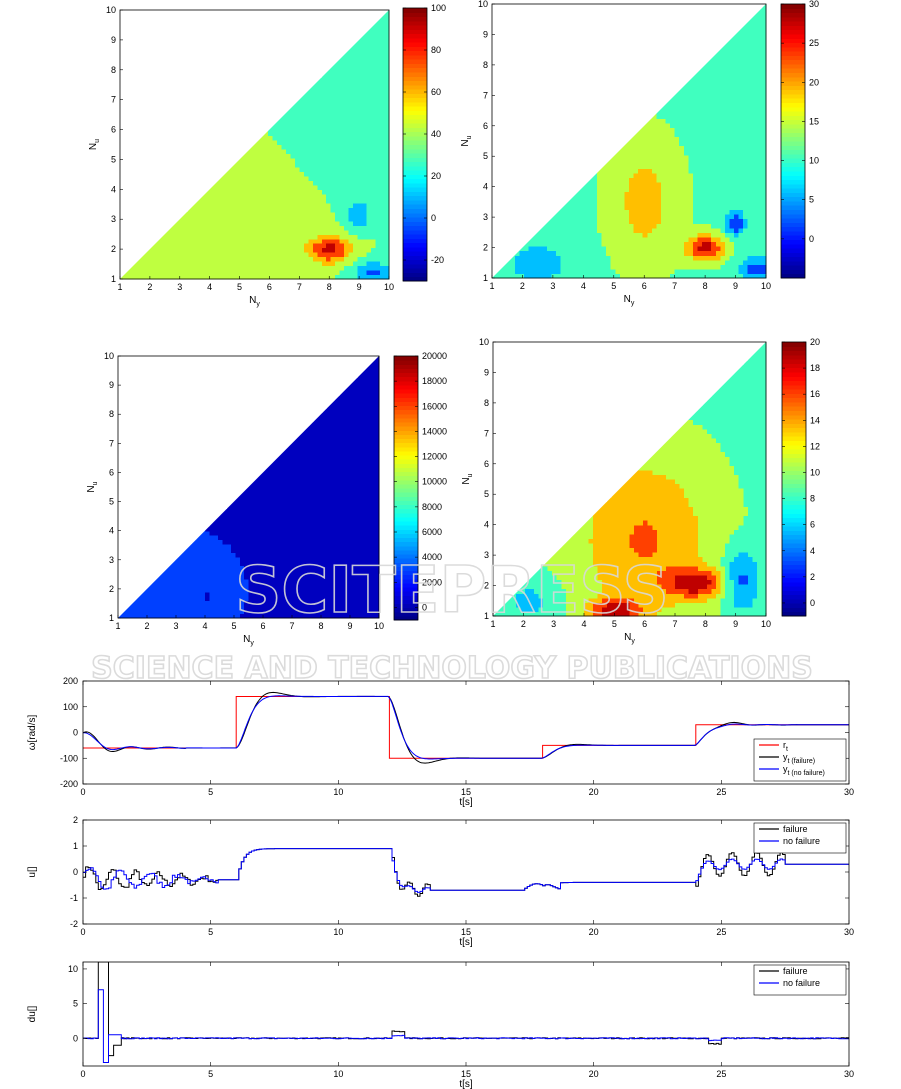 The height and width of the screenshot is (1089, 901). What do you see at coordinates (801, 983) in the screenshot?
I see `legend-label: no failure` at bounding box center [801, 983].